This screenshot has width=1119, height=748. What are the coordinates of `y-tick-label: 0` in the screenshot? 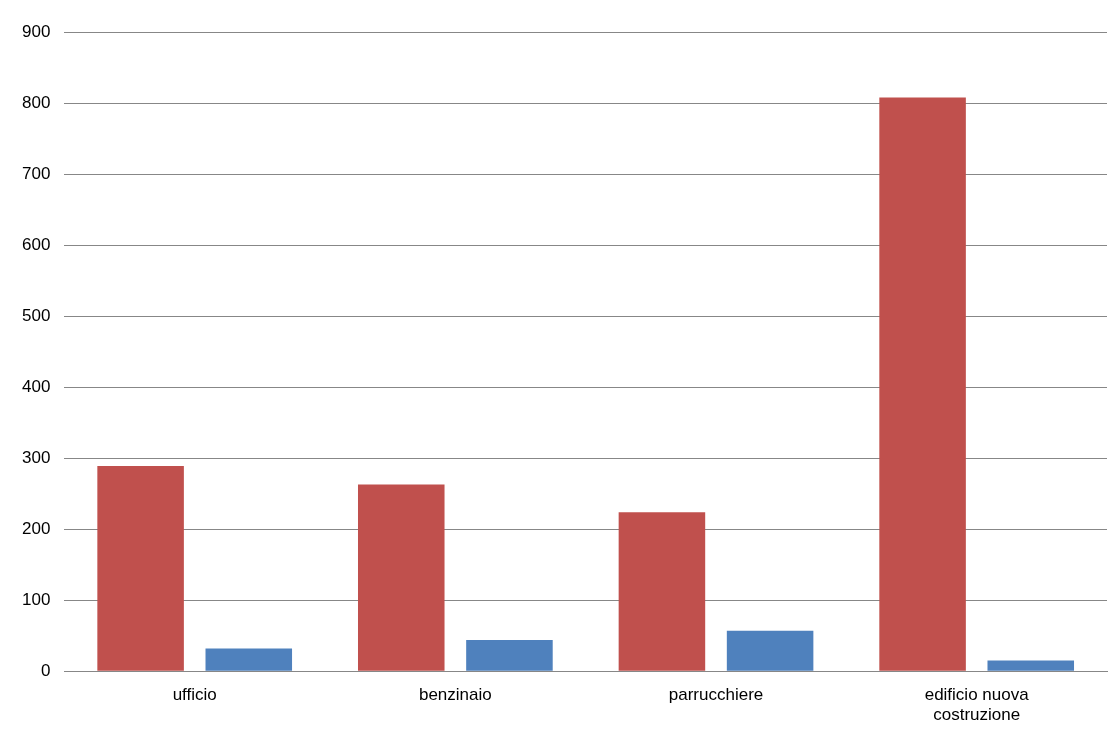 It's located at (45, 670).